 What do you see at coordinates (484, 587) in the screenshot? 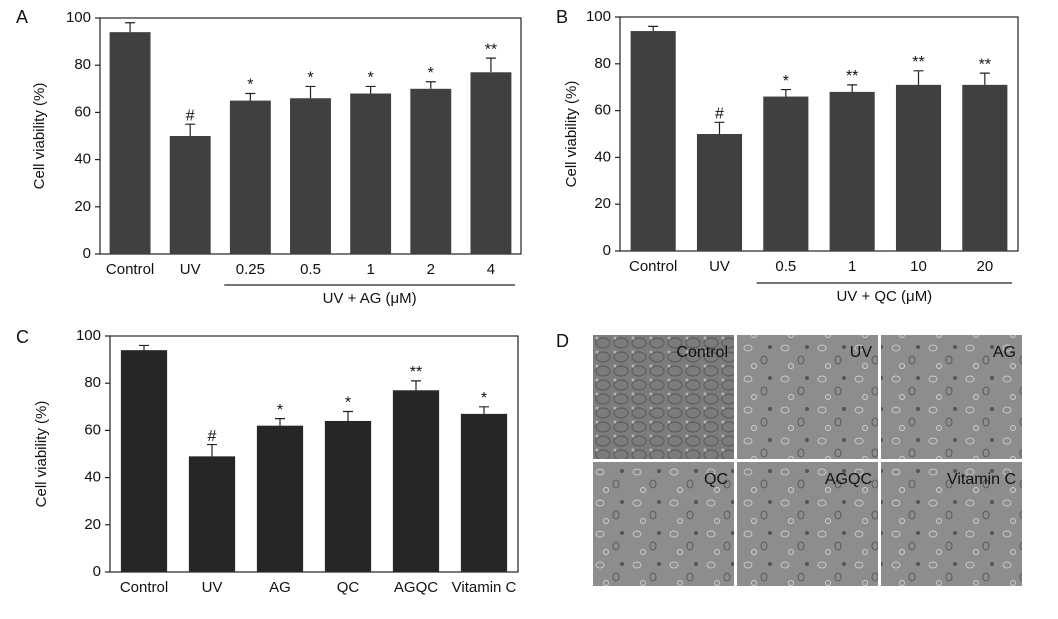
I see `x-tick-label: Vitamin C` at bounding box center [484, 587].